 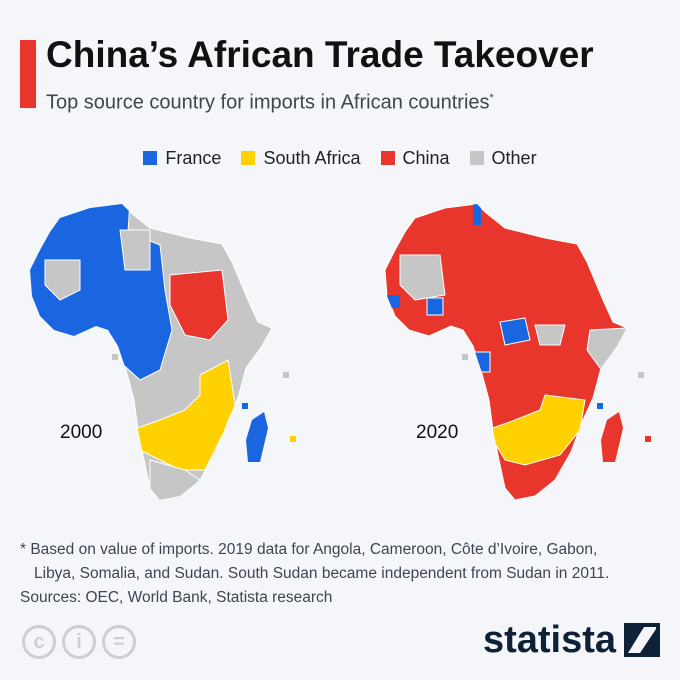 What do you see at coordinates (312, 158) in the screenshot?
I see `legend-label: South Africa` at bounding box center [312, 158].